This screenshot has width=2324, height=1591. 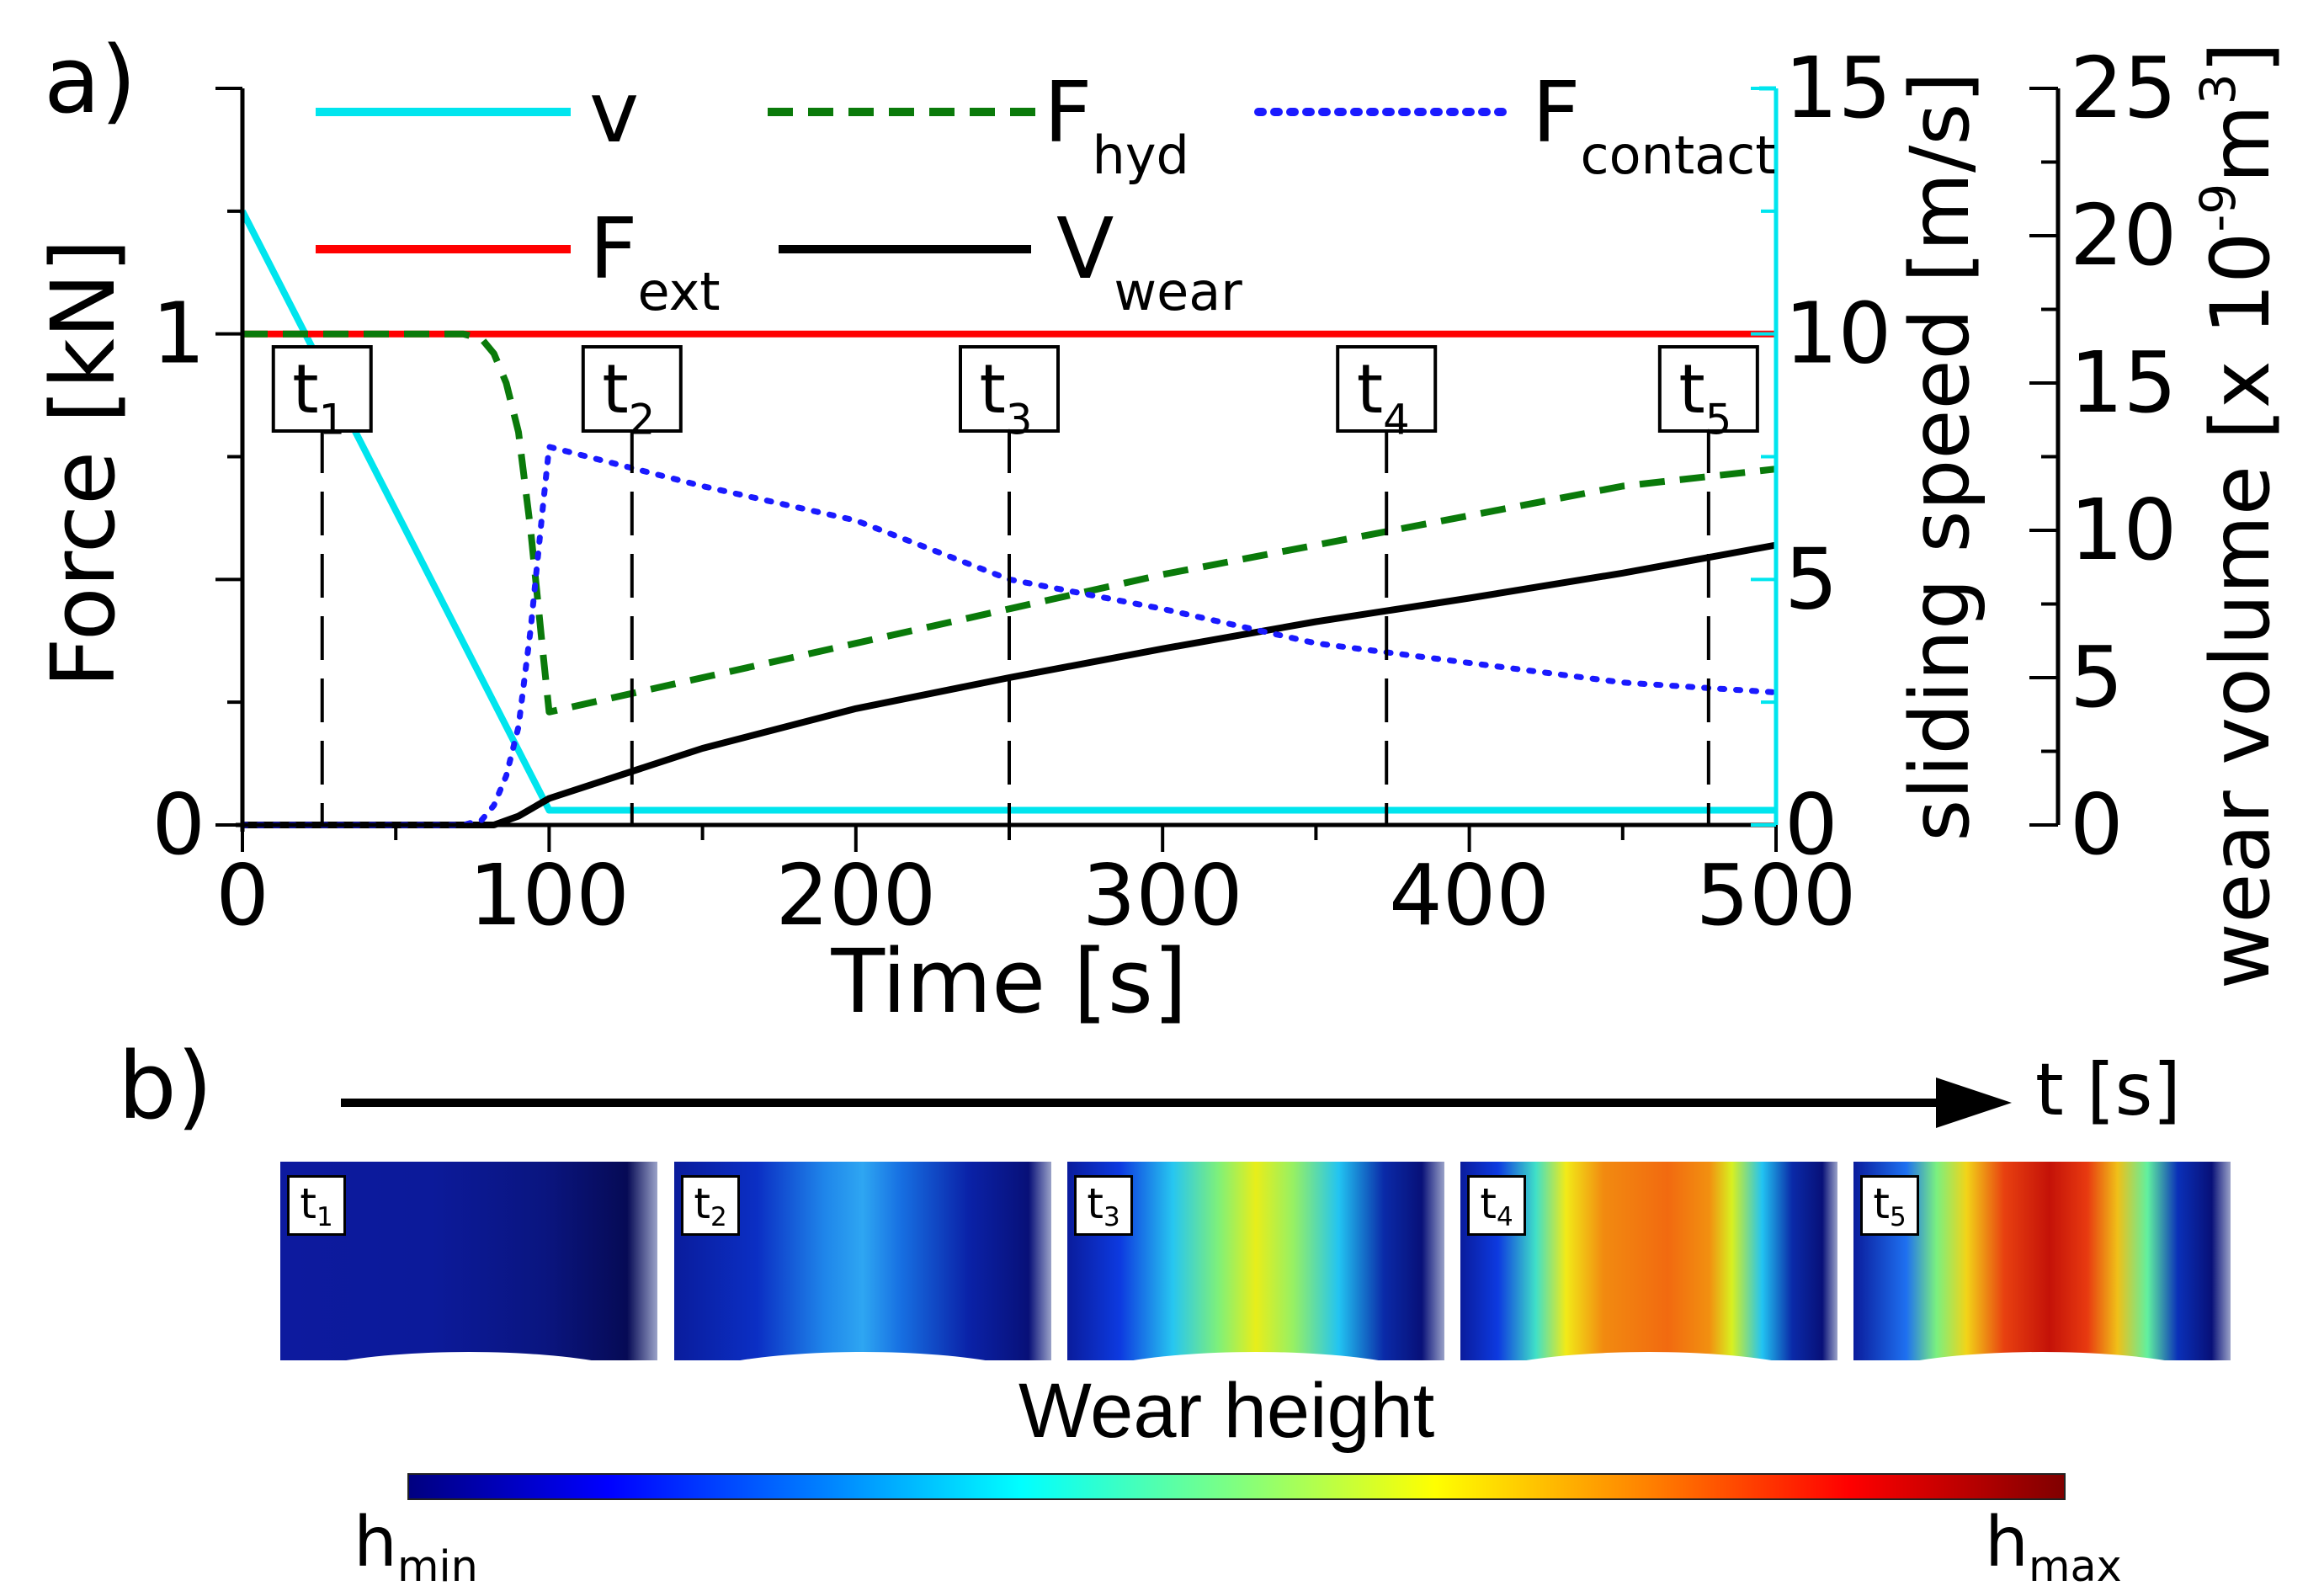 I want to click on x-axis-title: Time [s], so click(x=1009, y=978).